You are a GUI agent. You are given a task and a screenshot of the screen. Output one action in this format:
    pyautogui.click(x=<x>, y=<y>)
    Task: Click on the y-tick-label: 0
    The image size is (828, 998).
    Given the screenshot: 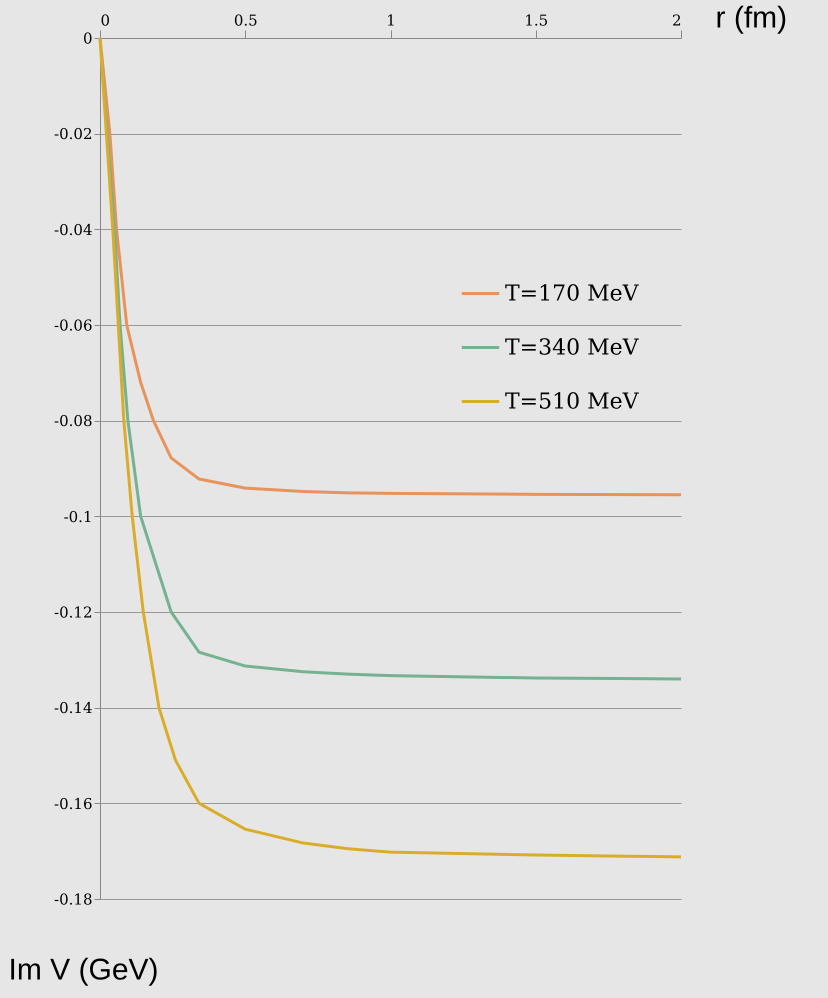 What is the action you would take?
    pyautogui.click(x=87, y=39)
    